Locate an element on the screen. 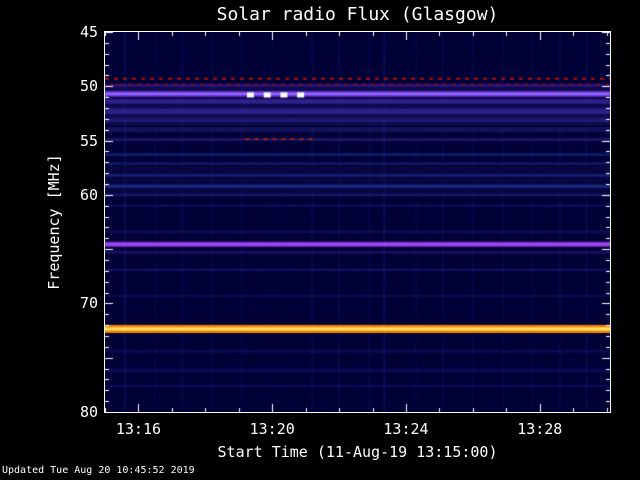 The height and width of the screenshot is (480, 640). y-tick-label: 80 is located at coordinates (88, 412).